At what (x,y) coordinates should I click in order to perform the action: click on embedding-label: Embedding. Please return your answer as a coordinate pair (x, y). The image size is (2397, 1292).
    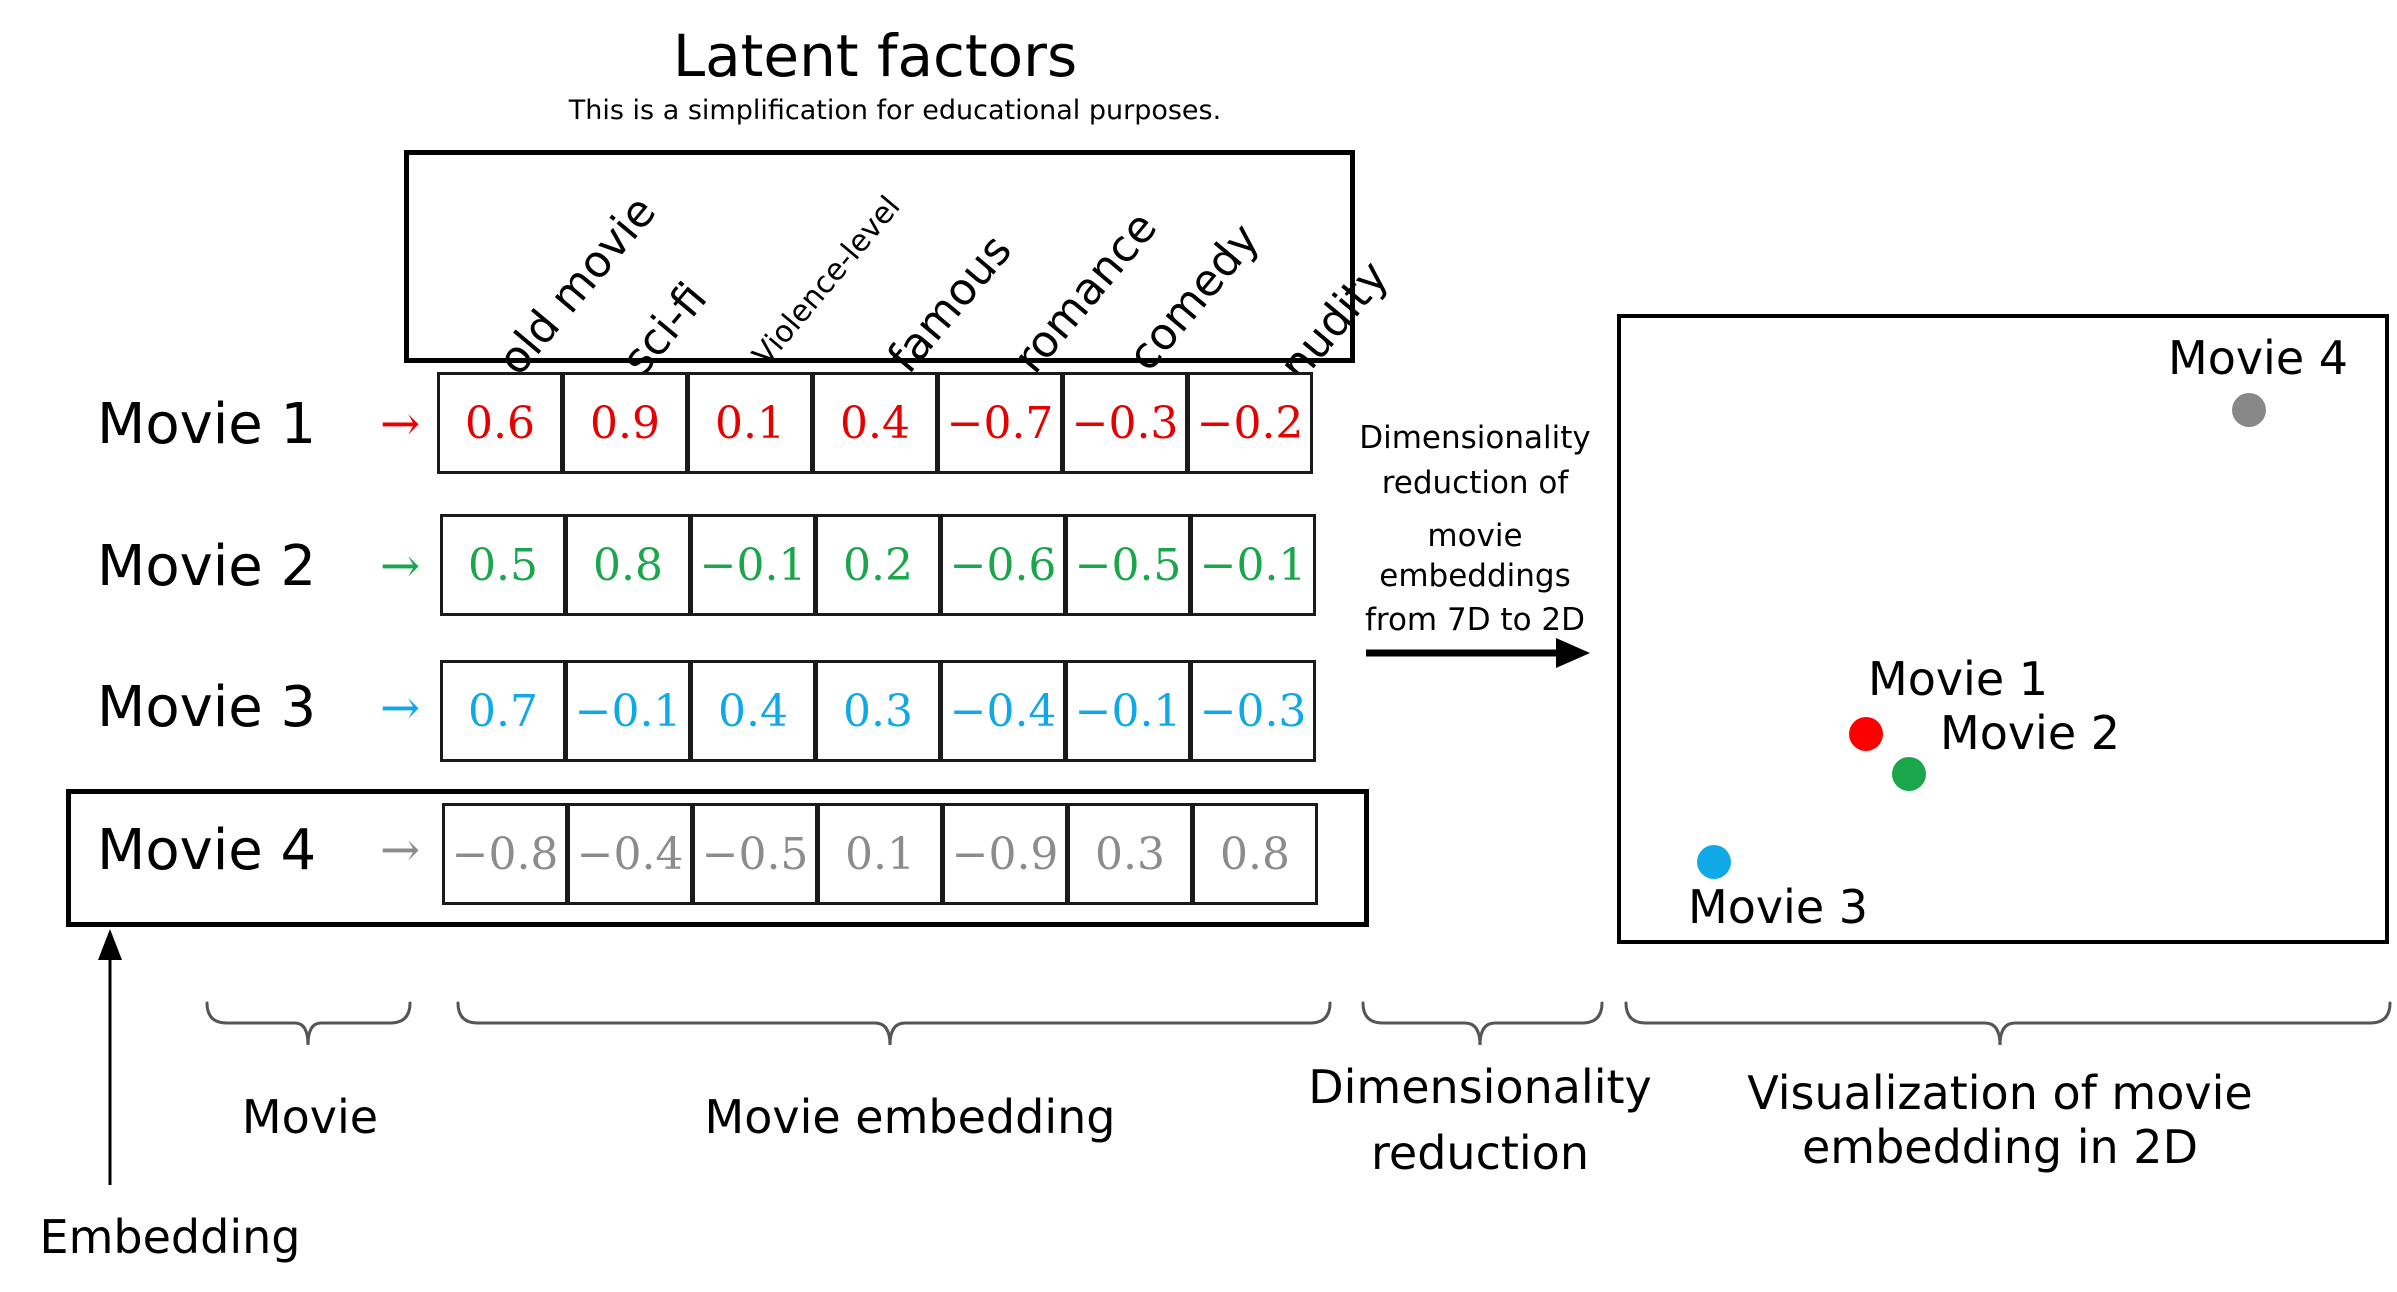
    Looking at the image, I should click on (170, 1237).